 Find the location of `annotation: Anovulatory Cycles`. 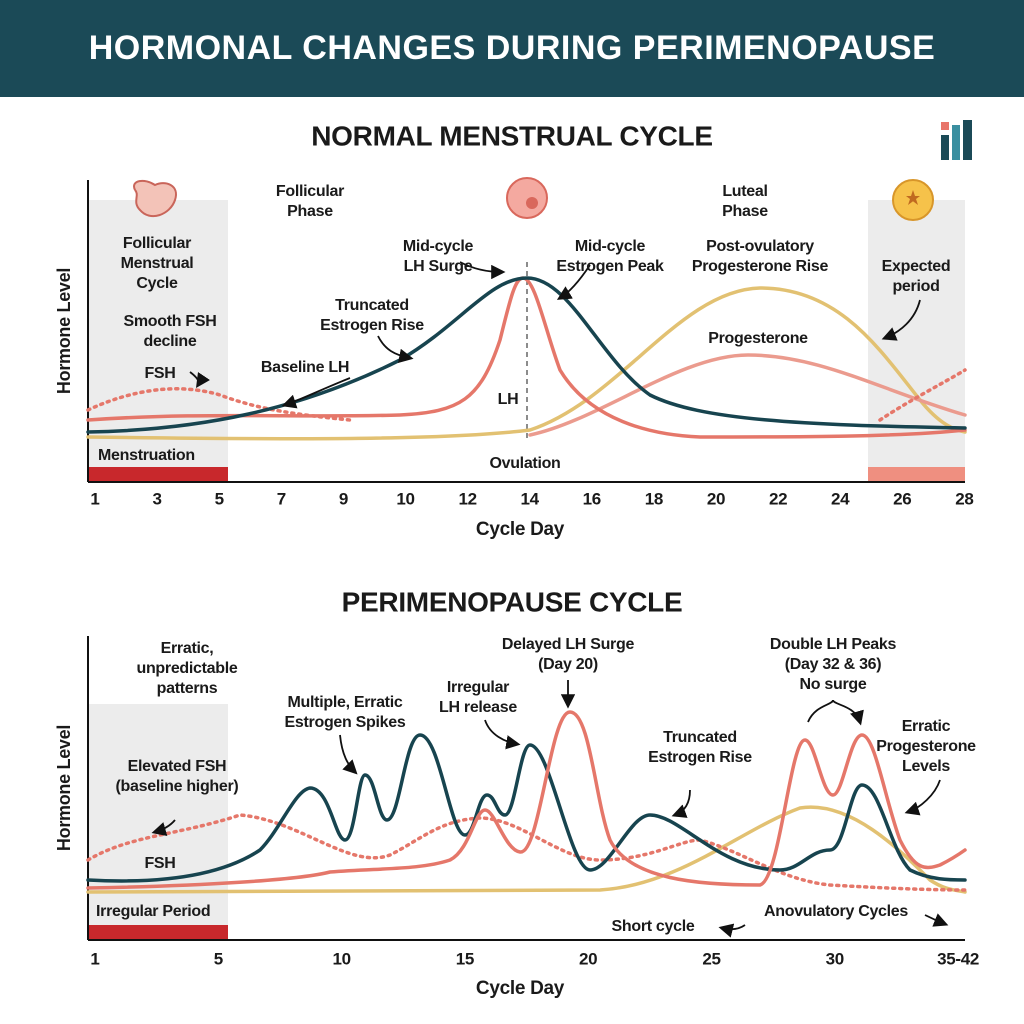

annotation: Anovulatory Cycles is located at coordinates (836, 911).